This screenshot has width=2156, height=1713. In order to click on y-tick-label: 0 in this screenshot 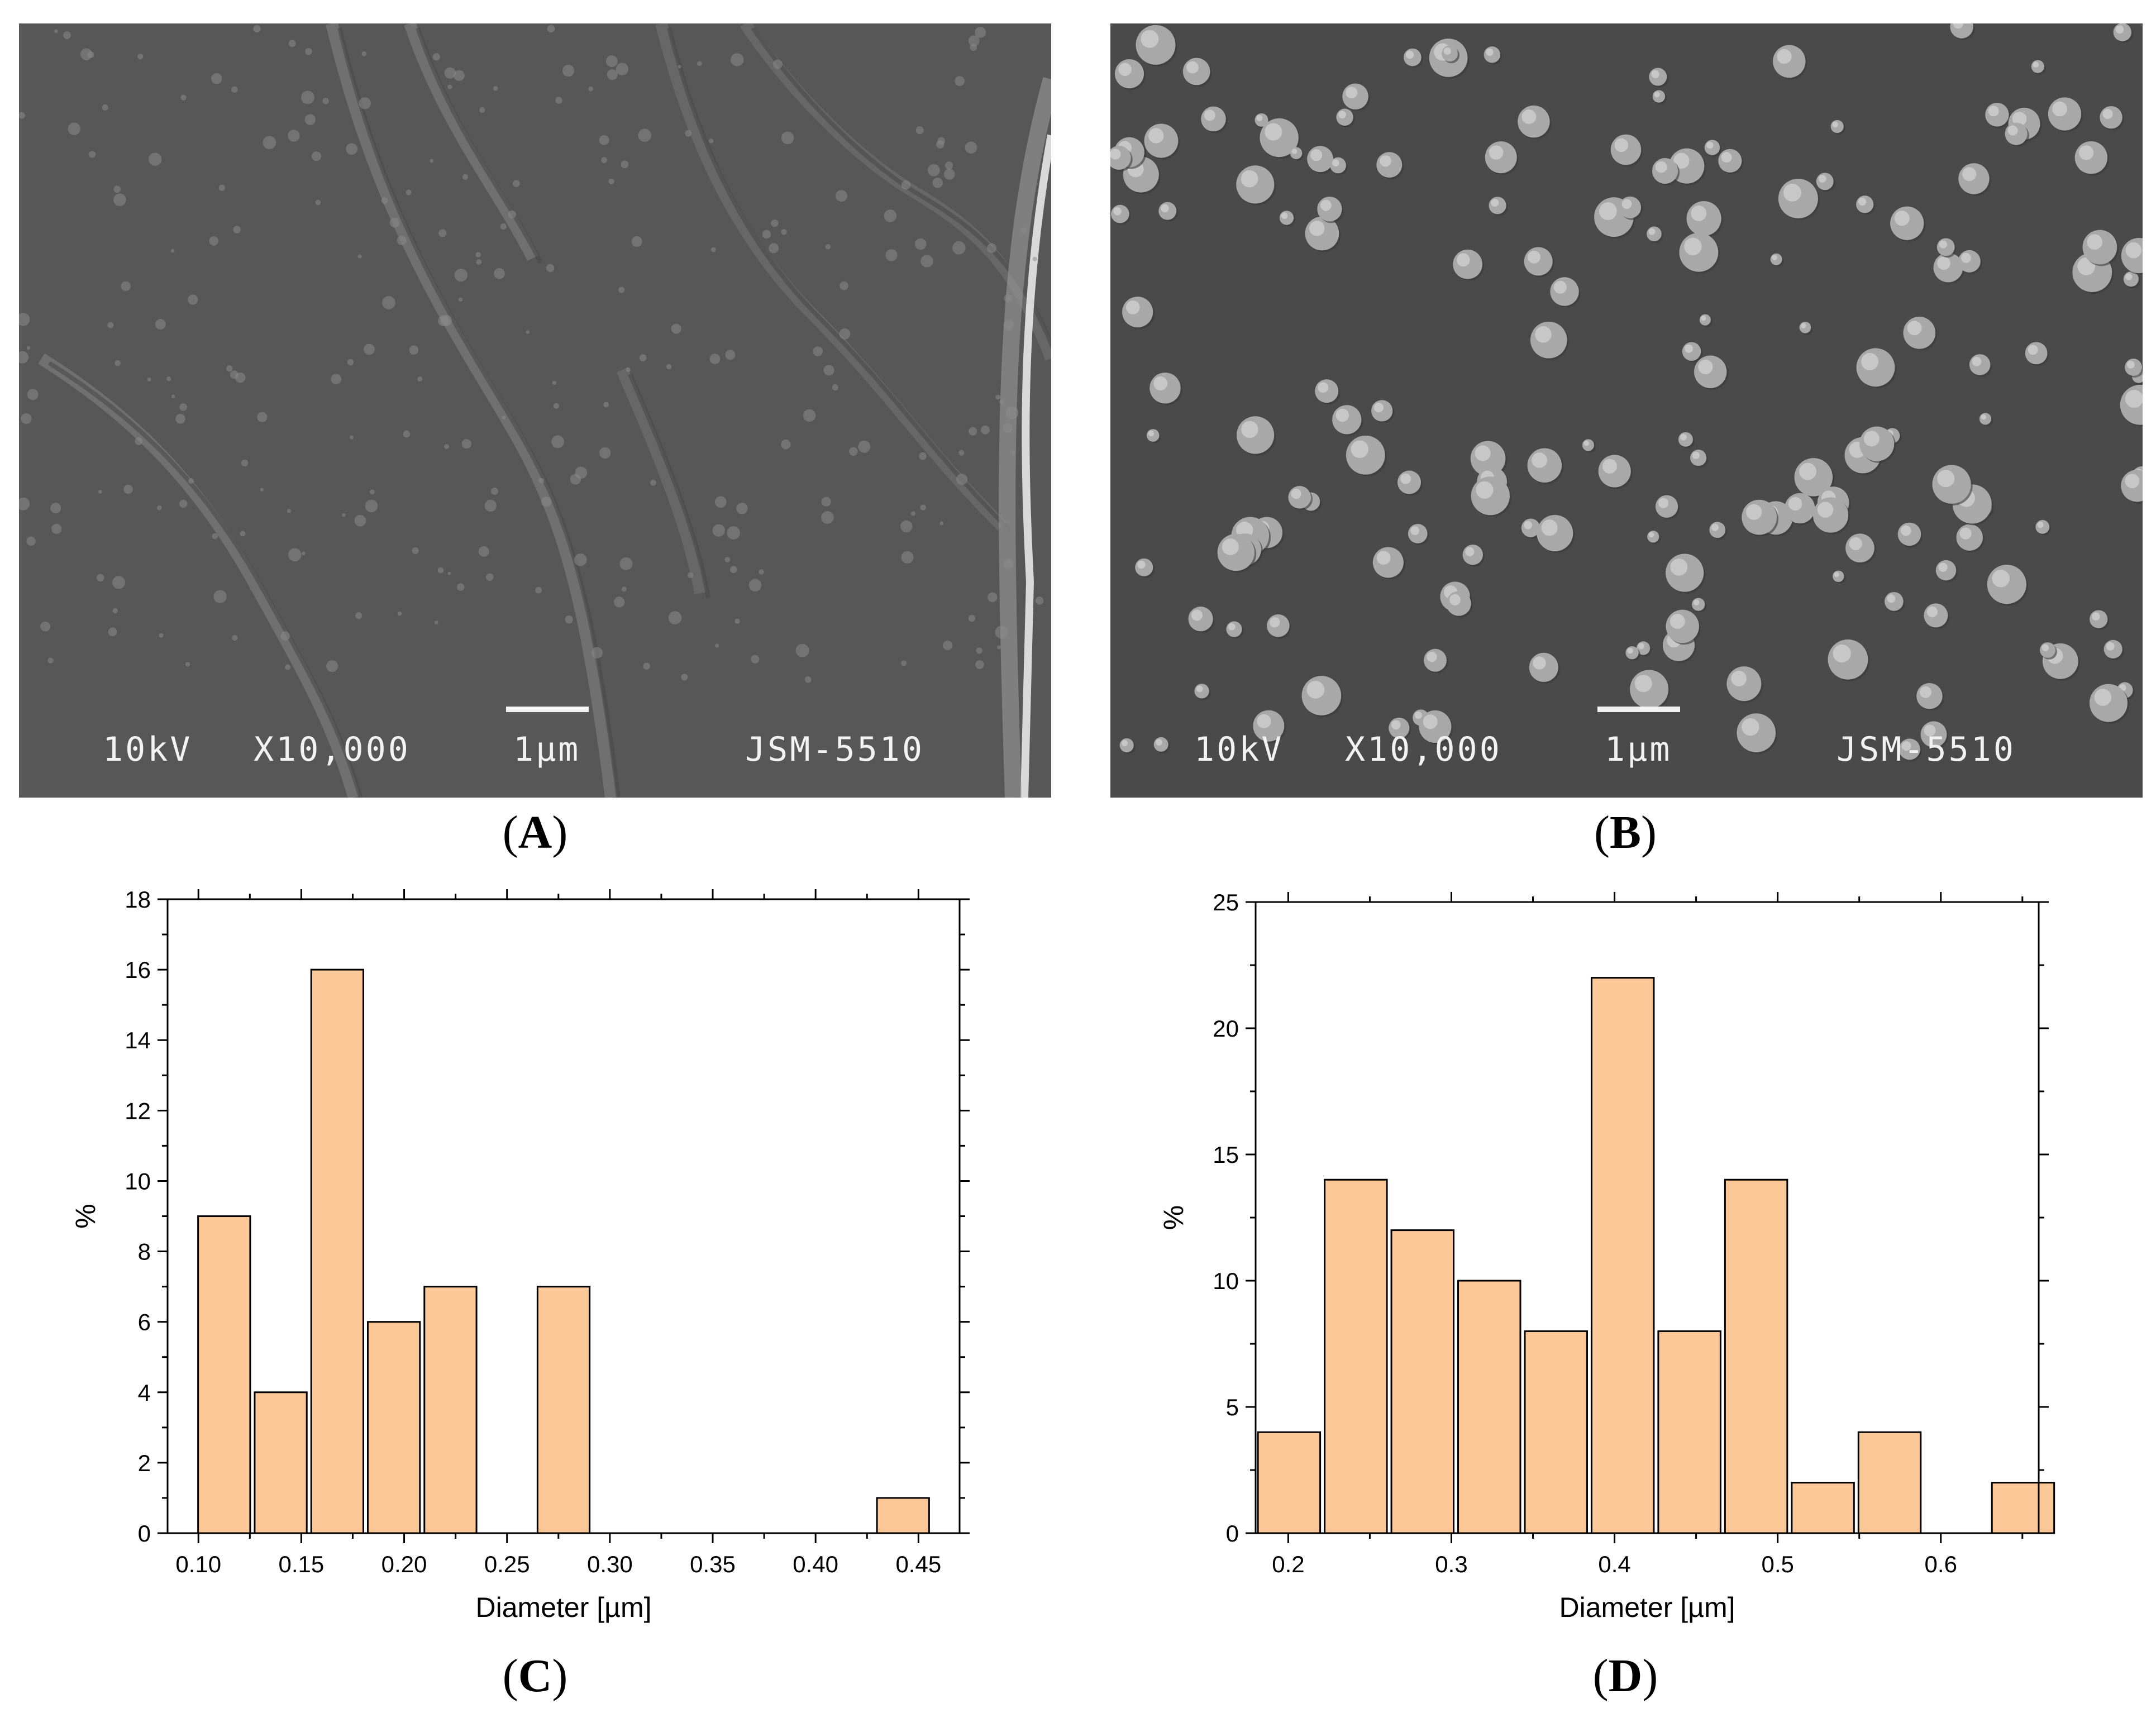, I will do `click(145, 1533)`.